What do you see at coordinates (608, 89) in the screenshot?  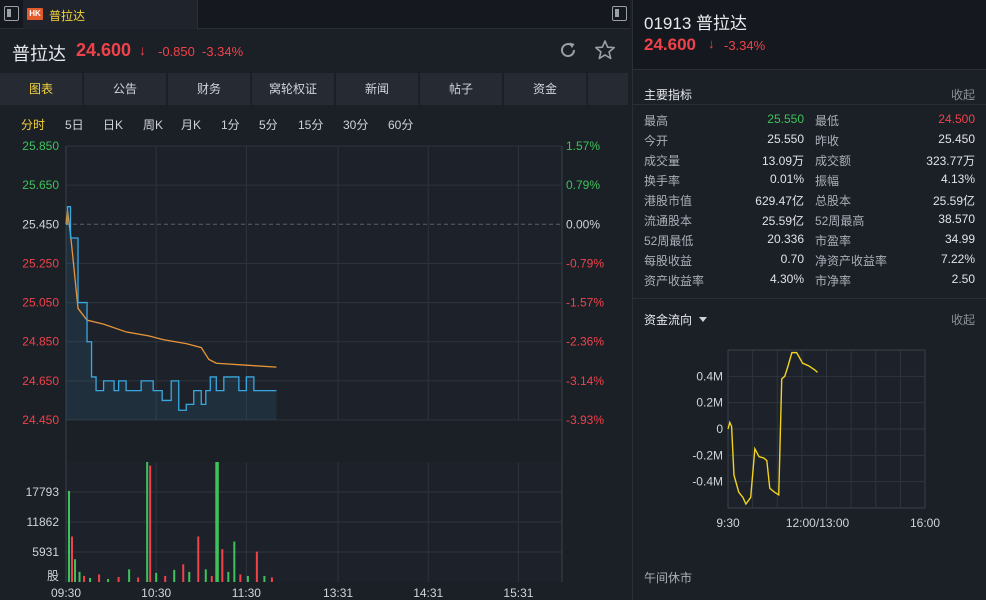 I see `tab-more` at bounding box center [608, 89].